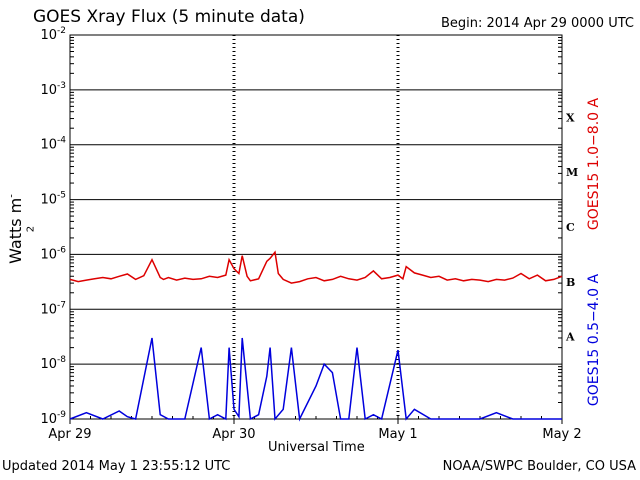 The image size is (640, 480). What do you see at coordinates (570, 337) in the screenshot?
I see `flare-class-label: A` at bounding box center [570, 337].